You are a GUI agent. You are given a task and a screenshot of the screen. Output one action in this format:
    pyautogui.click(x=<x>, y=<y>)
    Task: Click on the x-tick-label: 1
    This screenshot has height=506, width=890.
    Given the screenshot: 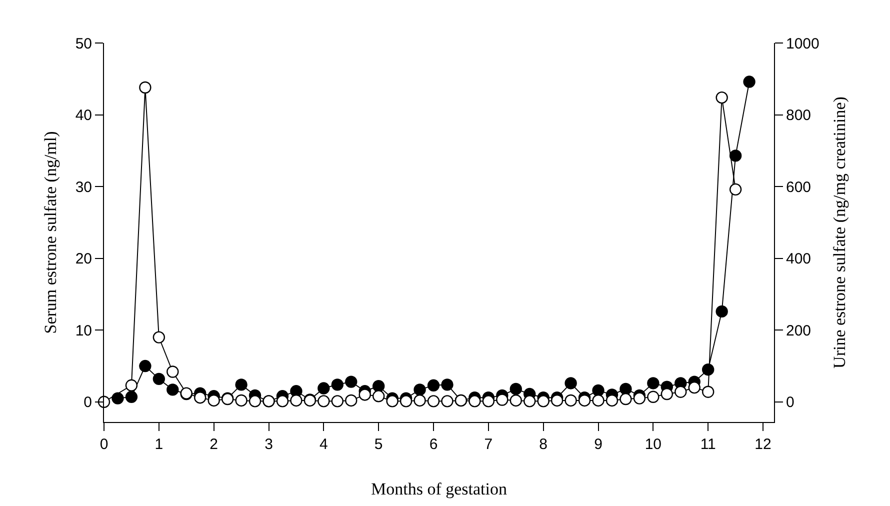 What is the action you would take?
    pyautogui.click(x=159, y=444)
    